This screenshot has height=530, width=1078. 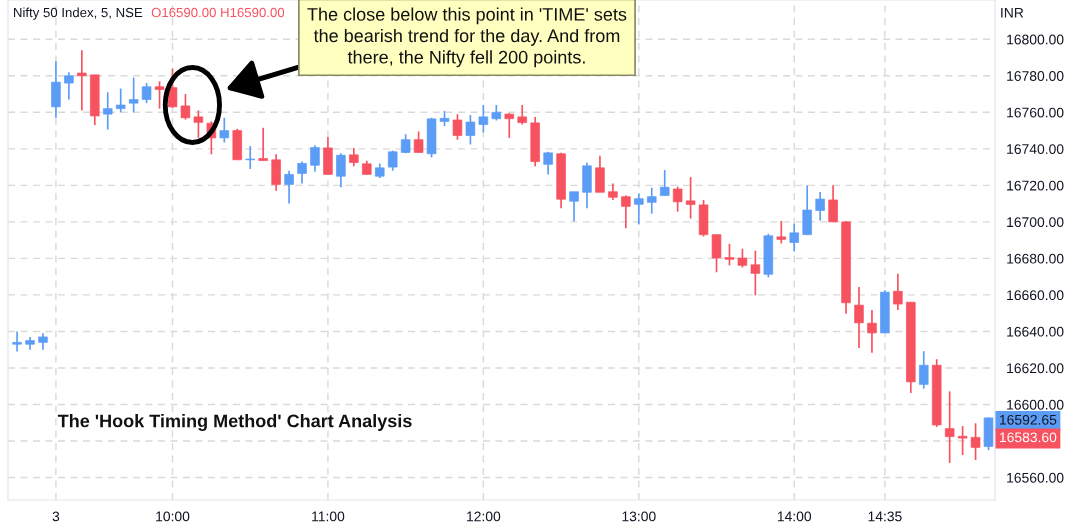 What do you see at coordinates (173, 516) in the screenshot?
I see `x-tick-label: 10:00` at bounding box center [173, 516].